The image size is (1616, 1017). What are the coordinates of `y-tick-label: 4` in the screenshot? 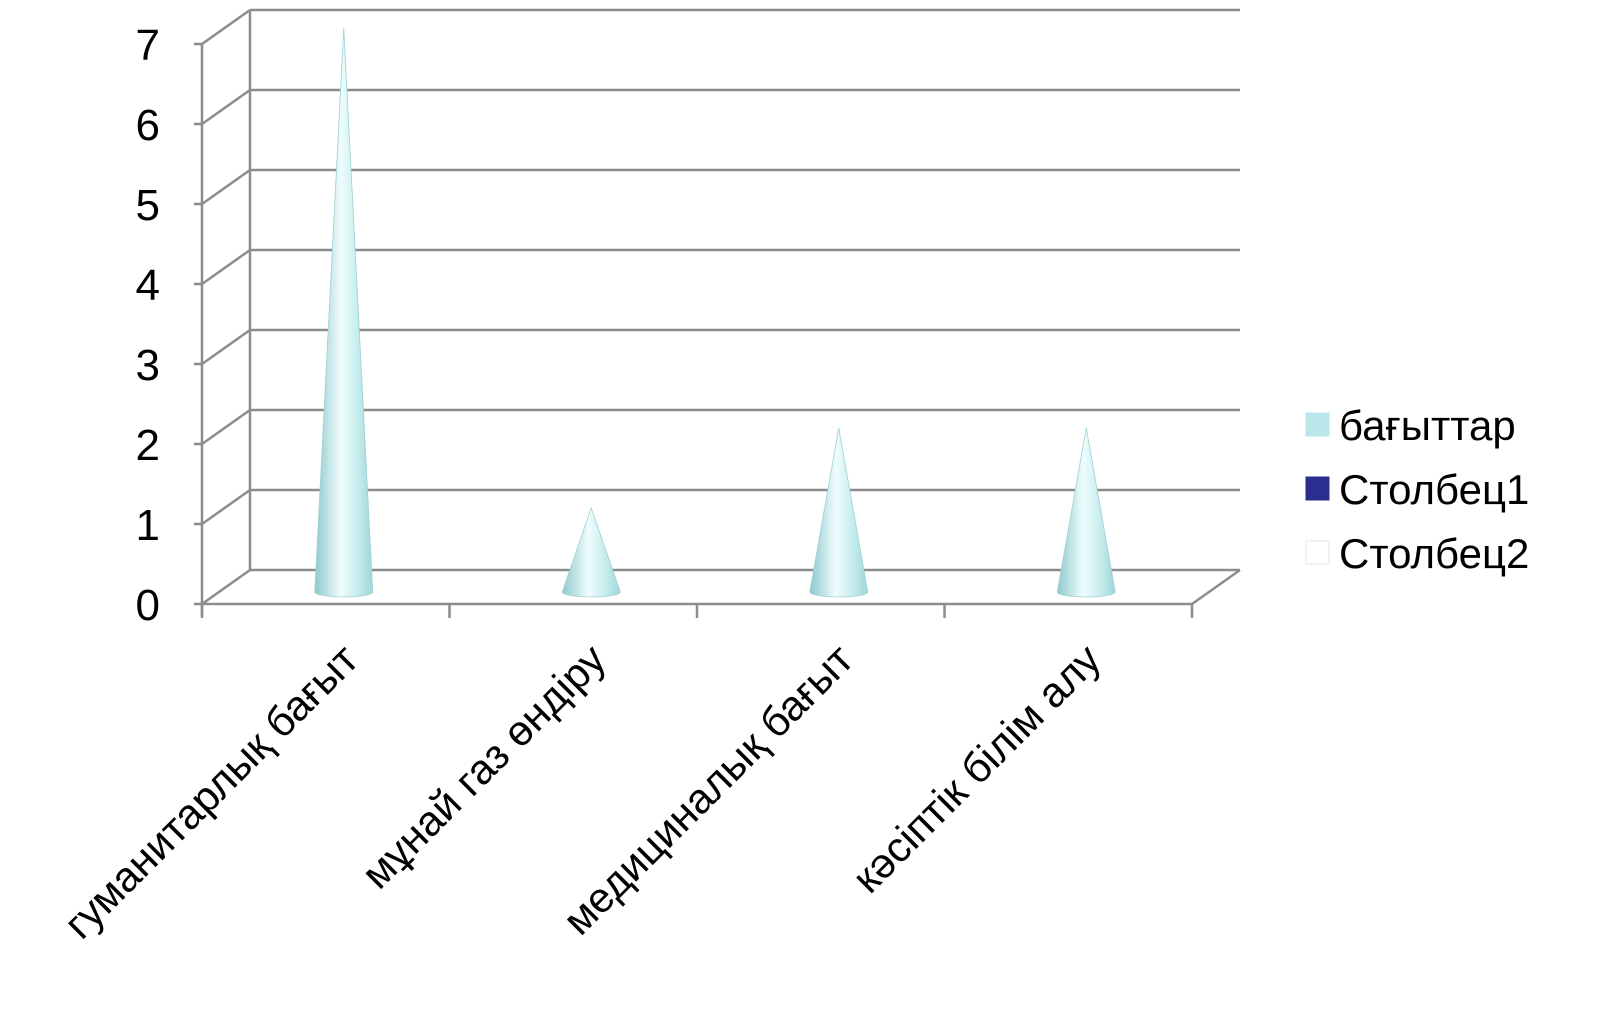 It's located at (148, 285).